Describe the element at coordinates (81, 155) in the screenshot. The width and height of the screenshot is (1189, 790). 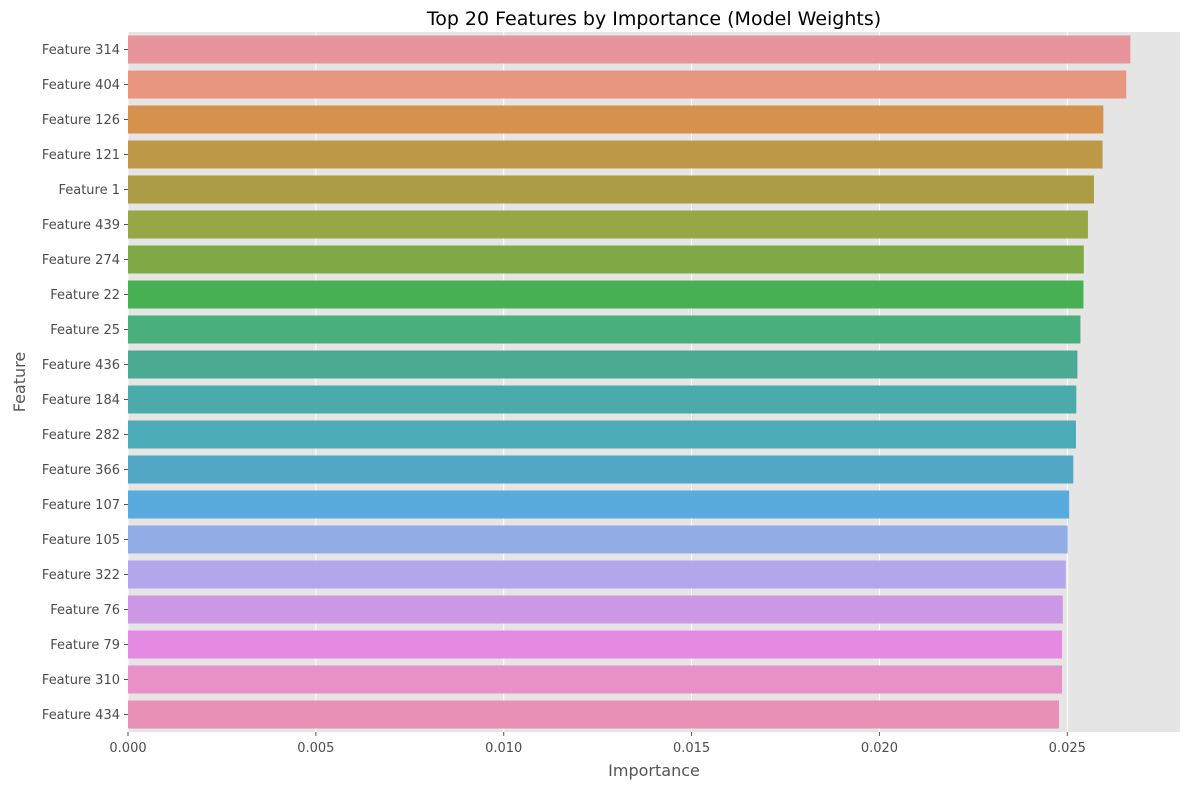
I see `y-tick-label: Feature 121` at that location.